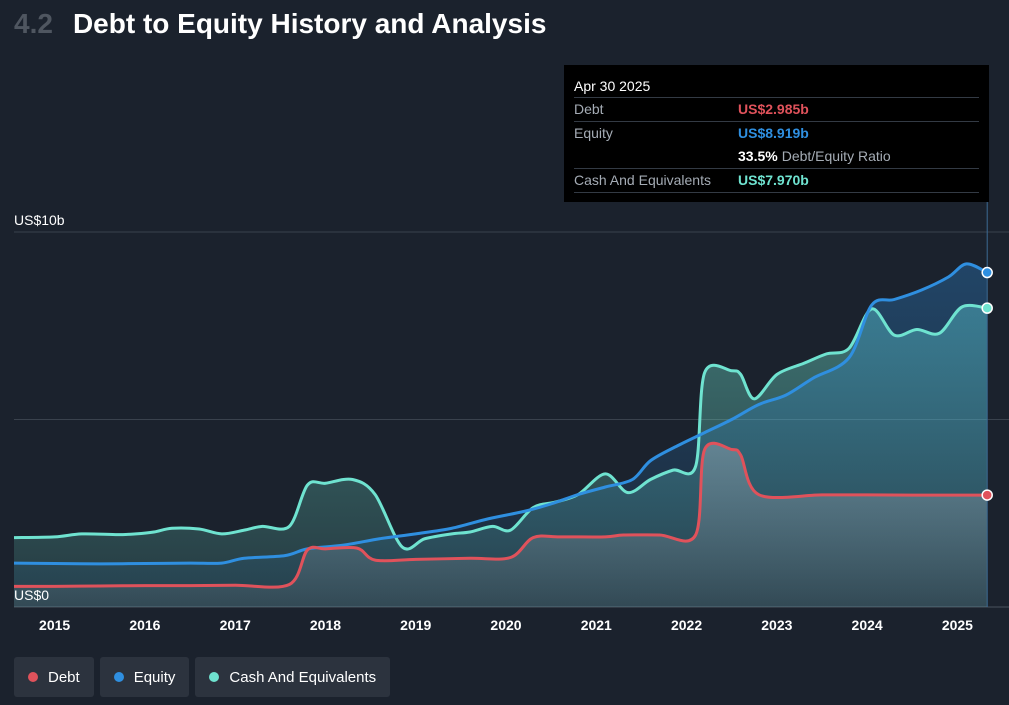 This screenshot has width=1009, height=705. I want to click on tooltip-equity-row: Equity US$8.919b, so click(776, 133).